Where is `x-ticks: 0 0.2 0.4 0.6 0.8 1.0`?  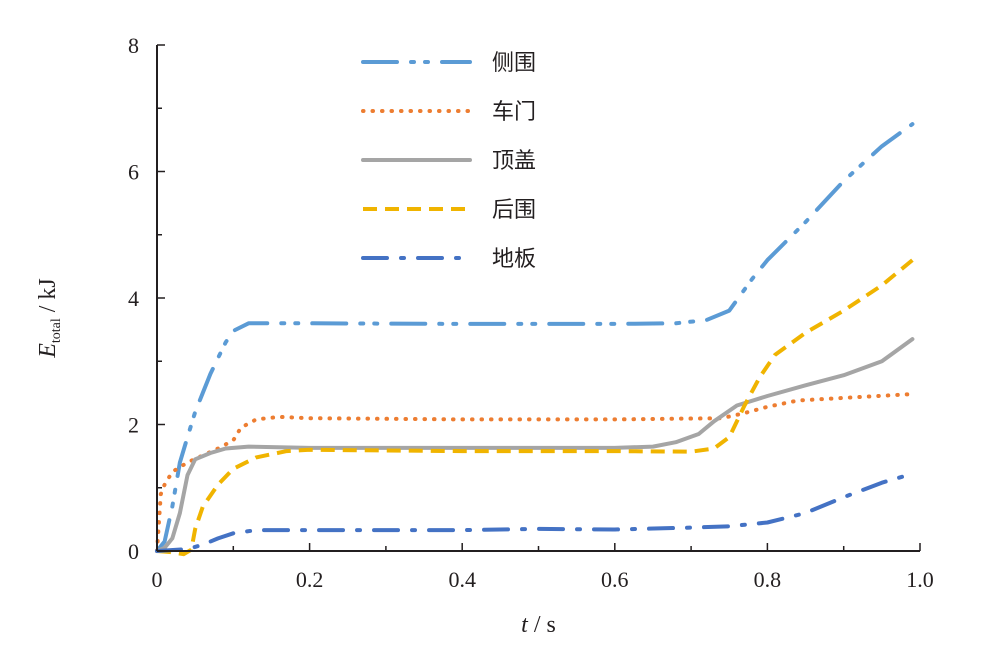 x-ticks: 0 0.2 0.4 0.6 0.8 1.0 is located at coordinates (543, 567).